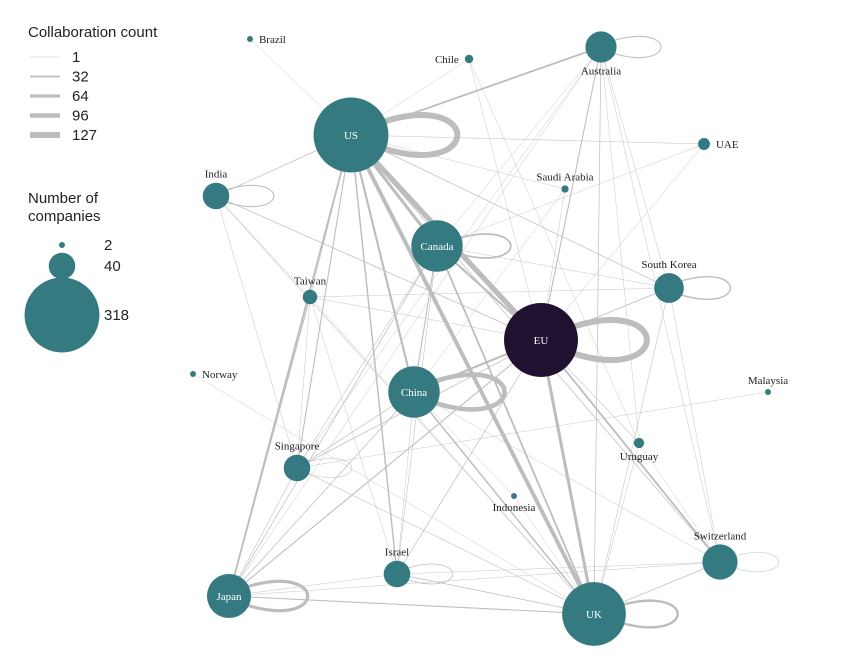  I want to click on node-label-switzerland: Switzerland, so click(720, 536).